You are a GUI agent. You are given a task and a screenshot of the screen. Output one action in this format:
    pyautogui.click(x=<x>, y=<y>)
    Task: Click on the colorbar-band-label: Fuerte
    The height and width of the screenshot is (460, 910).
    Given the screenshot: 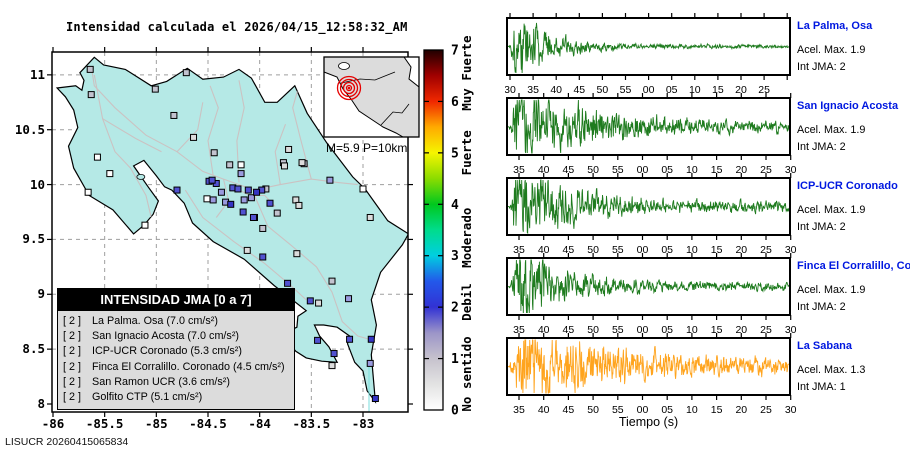 What is the action you would take?
    pyautogui.click(x=466, y=153)
    